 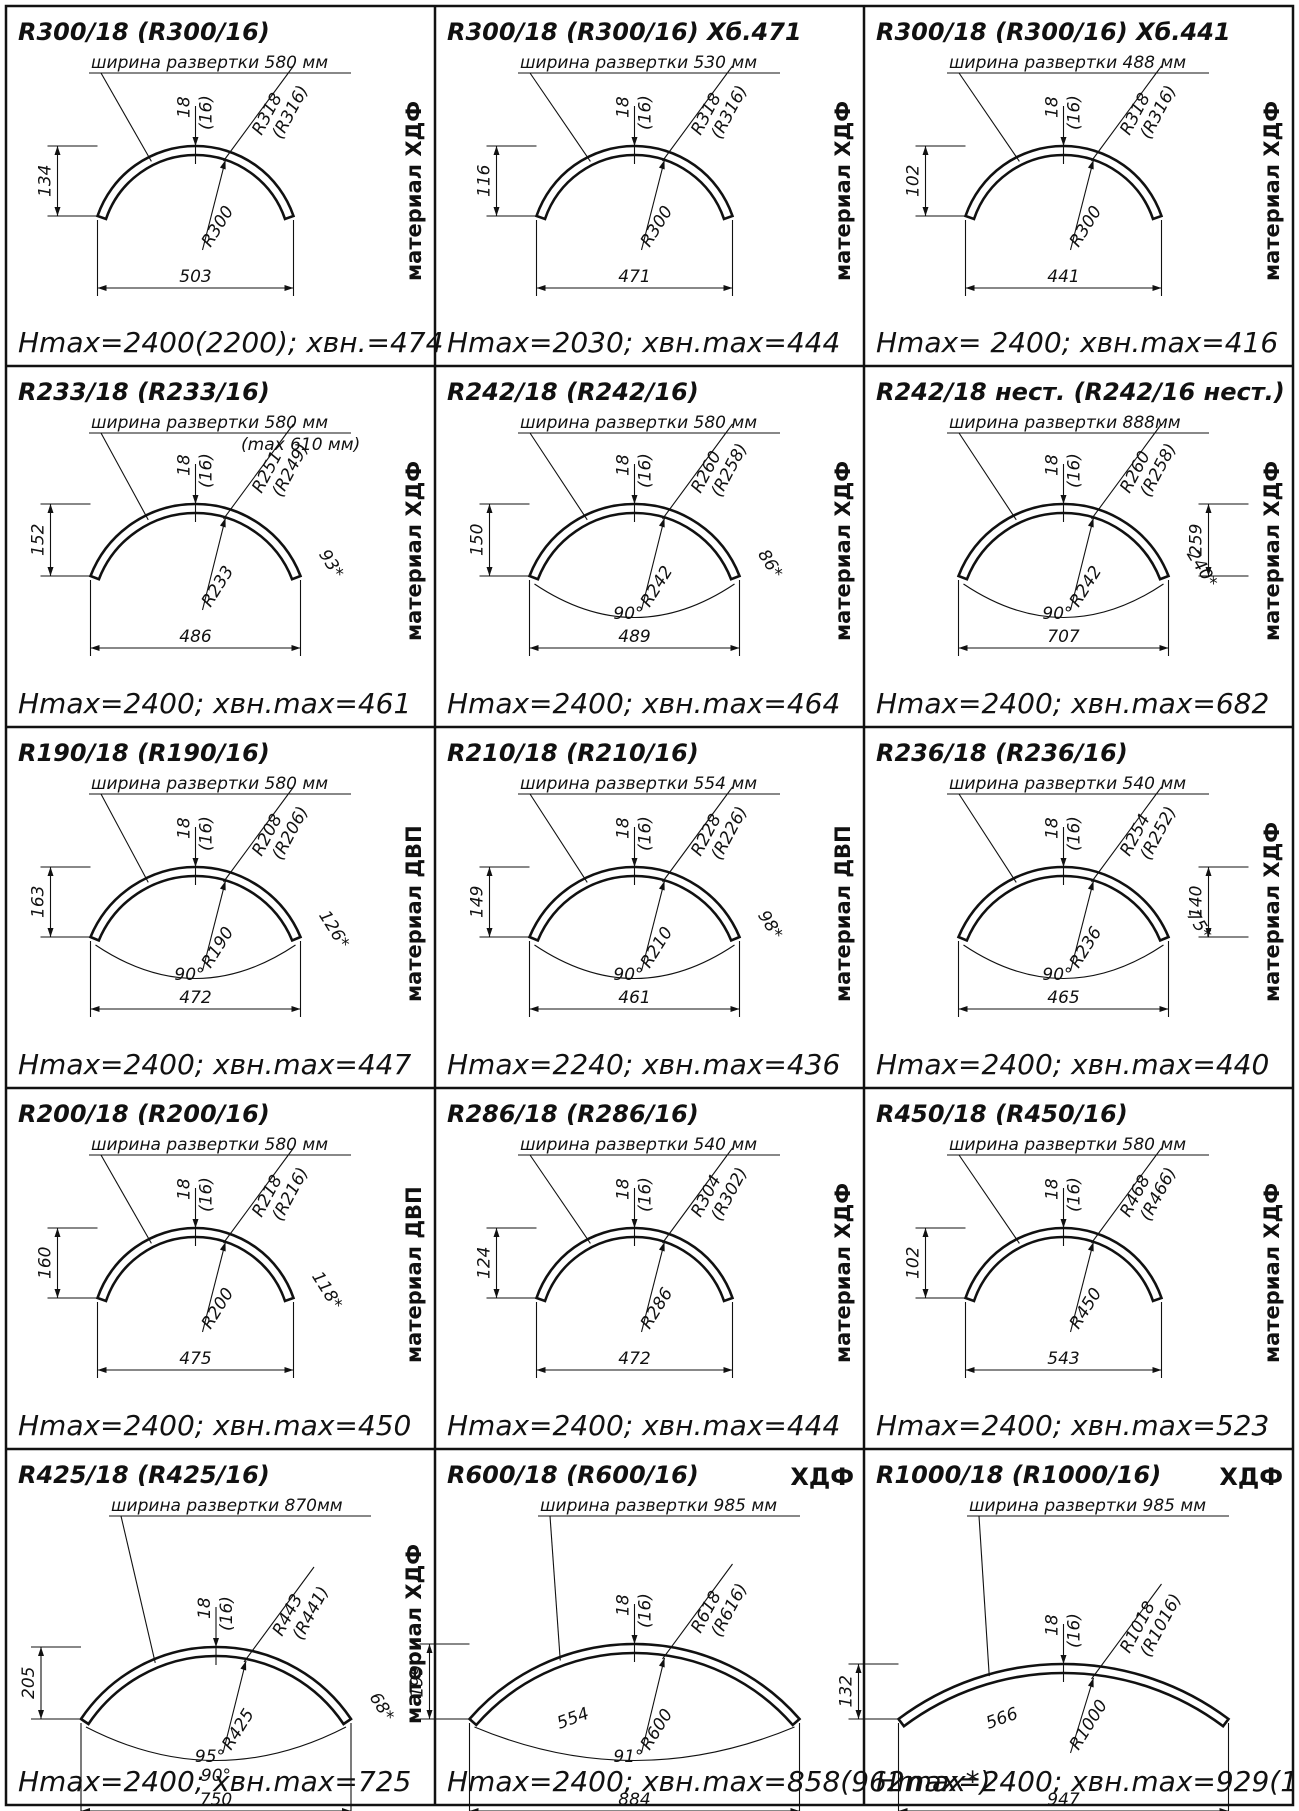 What do you see at coordinates (573, 1114) in the screenshot?
I see `cell-title: R286/18 (R286/16)` at bounding box center [573, 1114].